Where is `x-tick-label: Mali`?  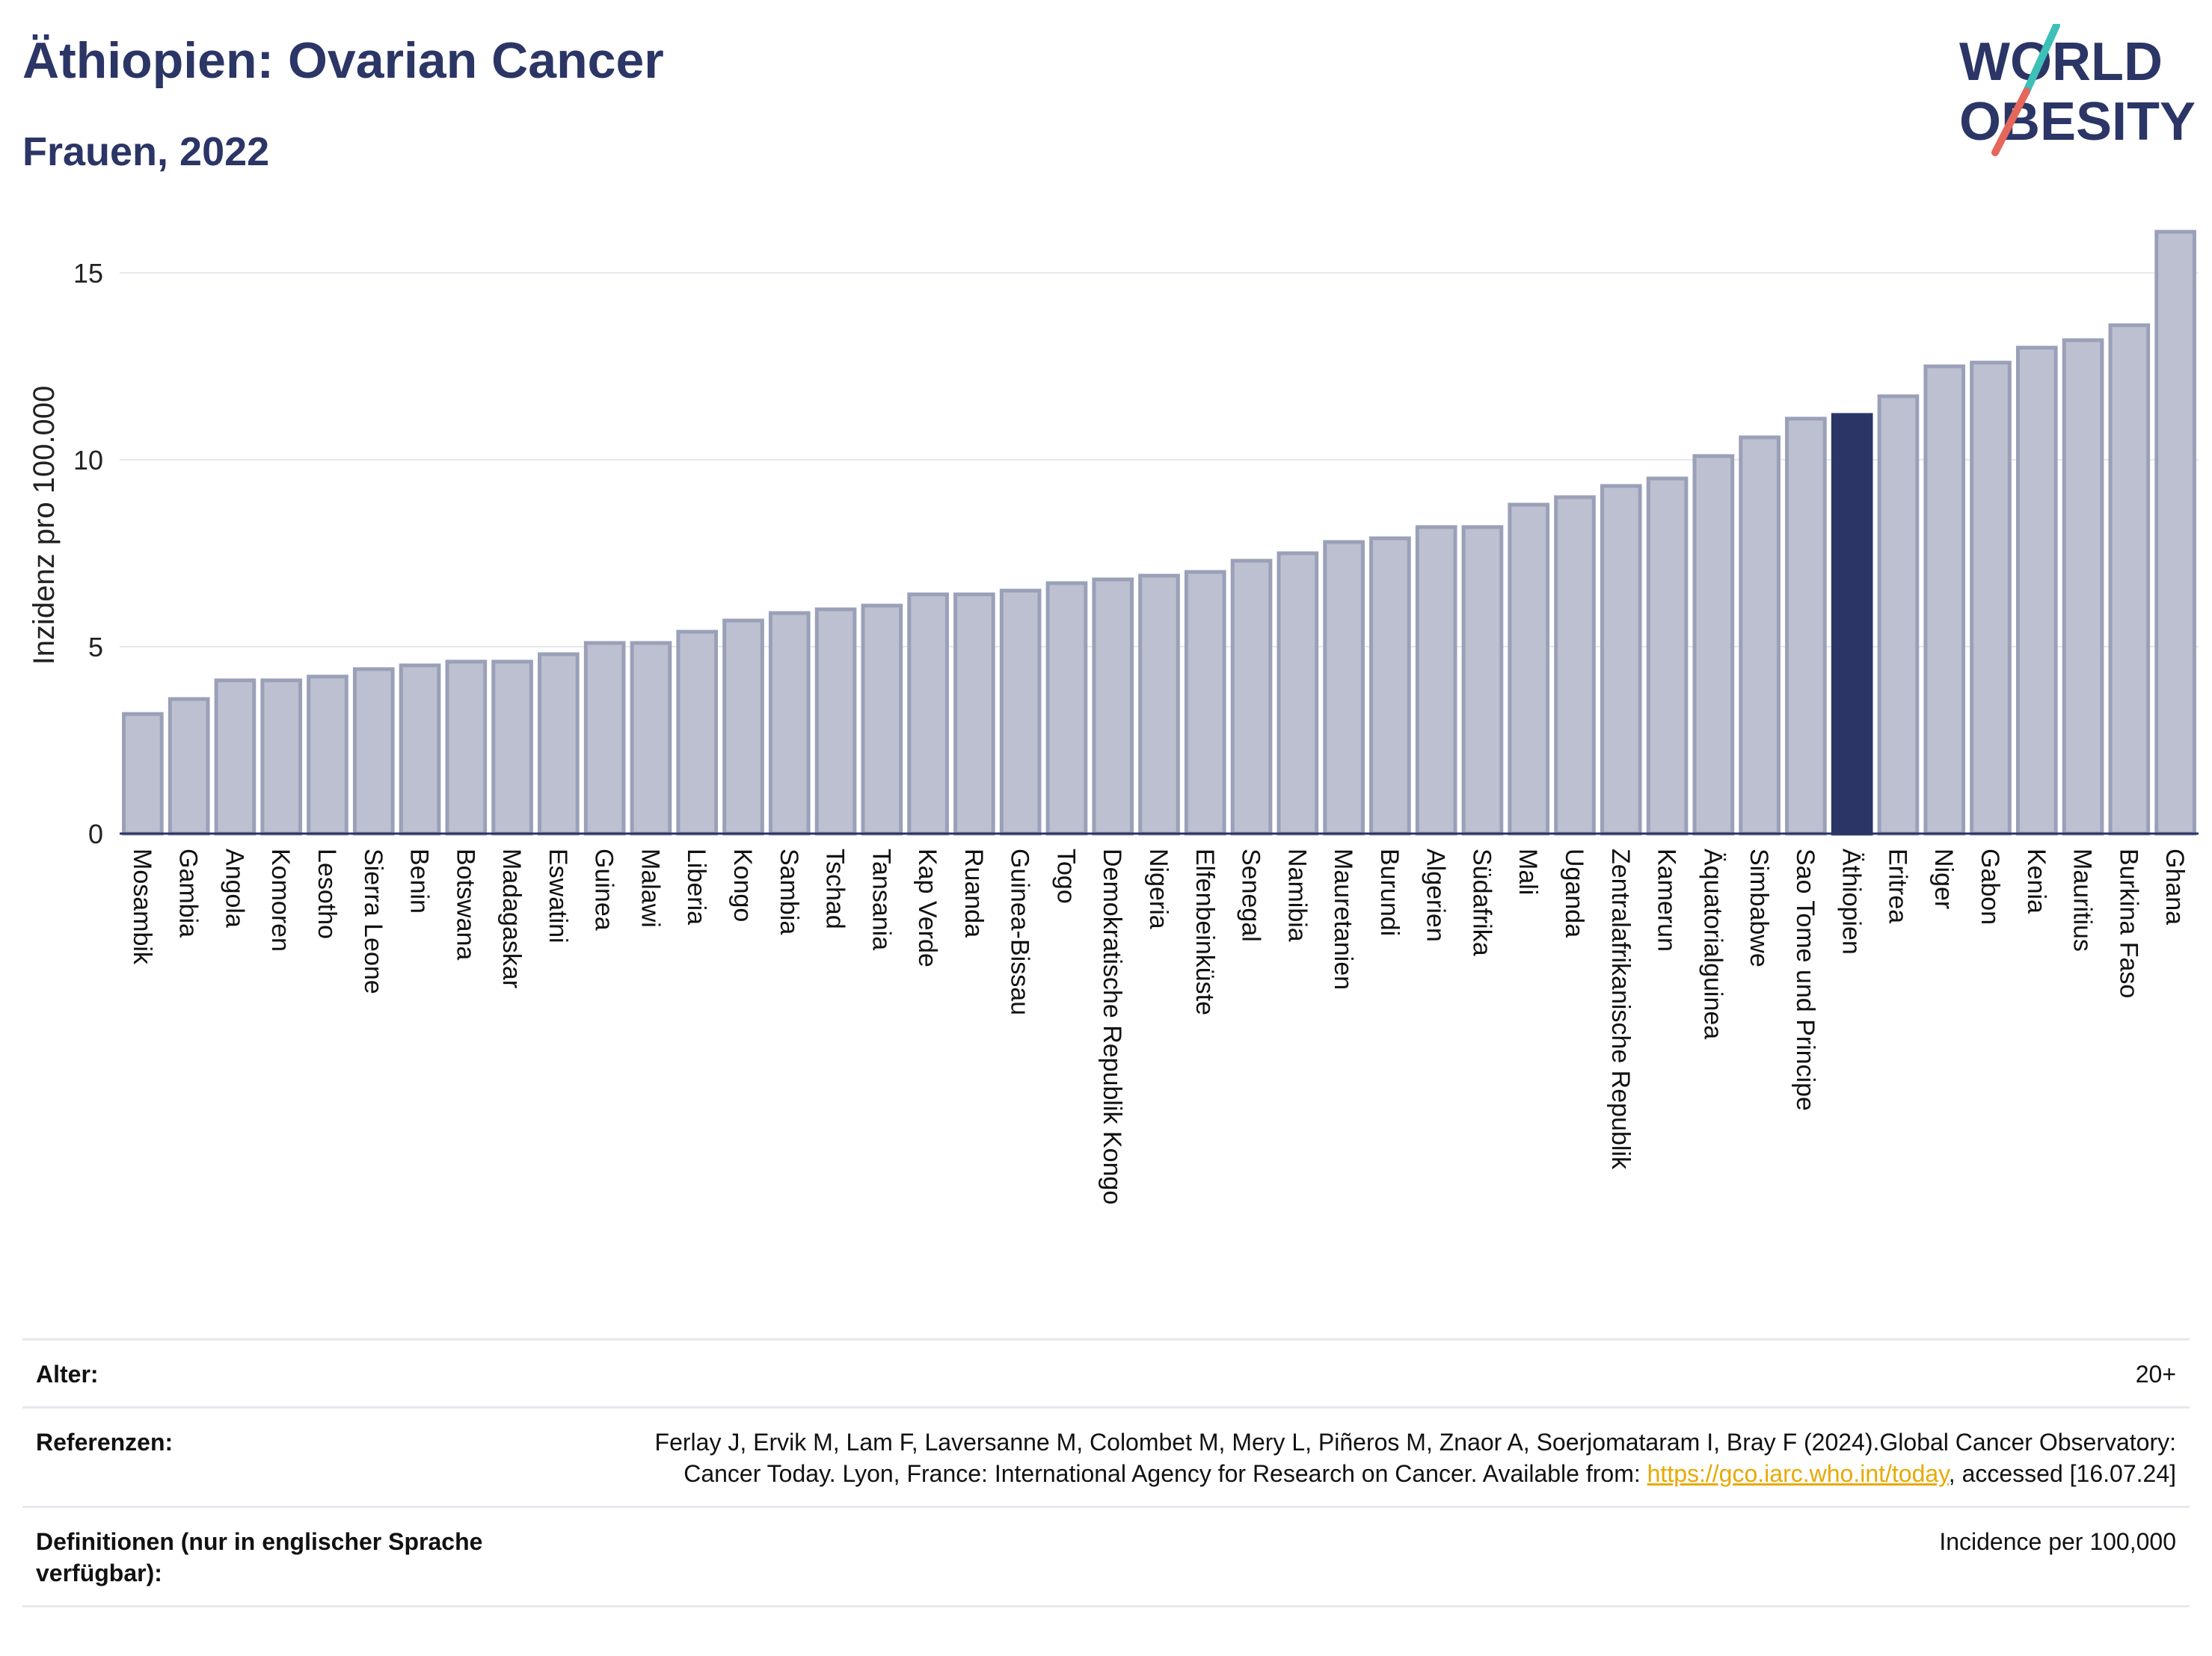
x-tick-label: Mali is located at coordinates (1528, 872).